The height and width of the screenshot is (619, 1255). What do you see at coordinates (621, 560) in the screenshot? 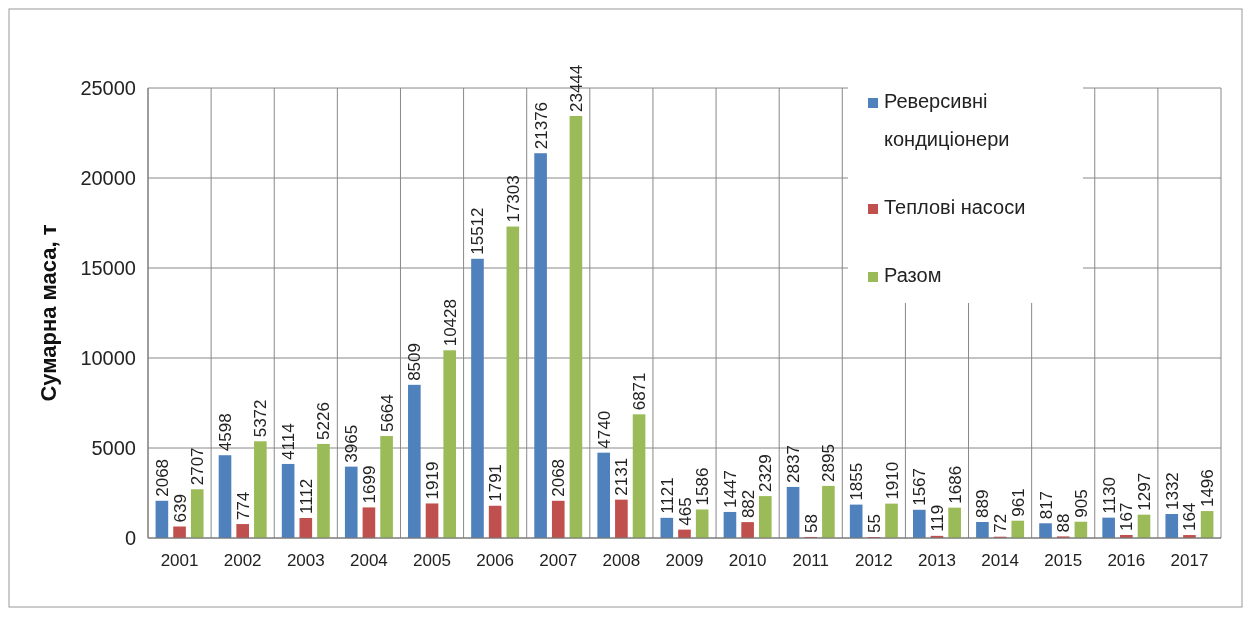
I see `x-tick-label: 2008` at bounding box center [621, 560].